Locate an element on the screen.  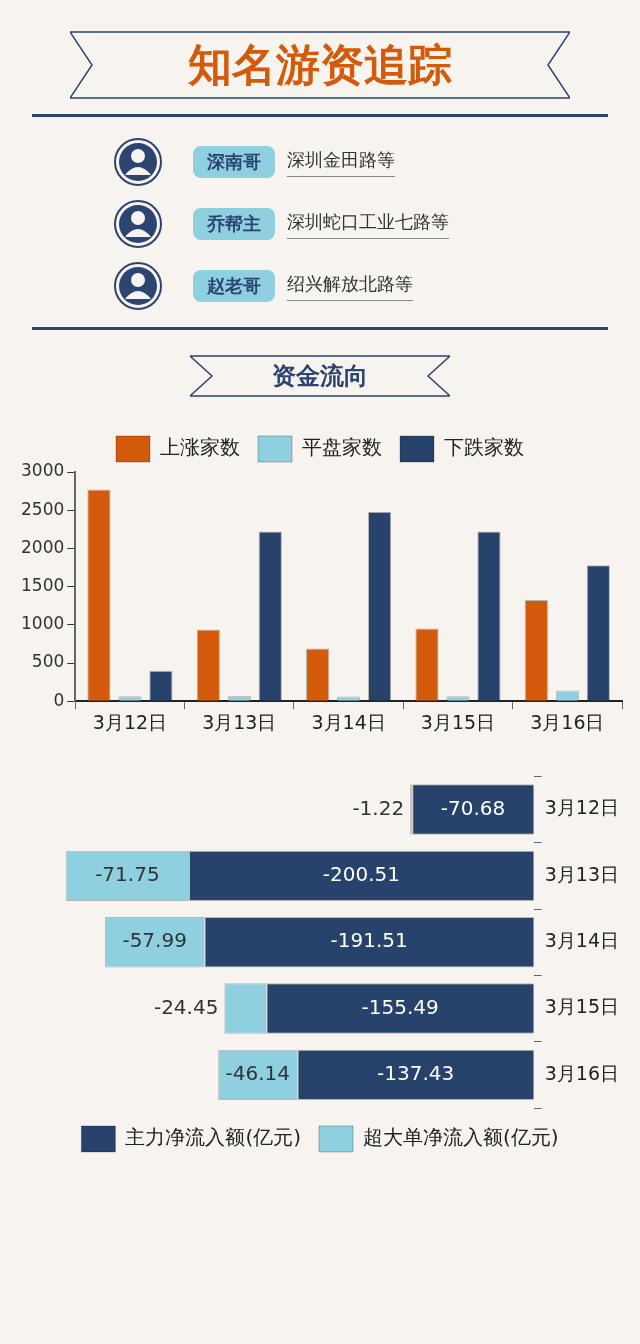
data-label: -200.51 is located at coordinates (361, 874).